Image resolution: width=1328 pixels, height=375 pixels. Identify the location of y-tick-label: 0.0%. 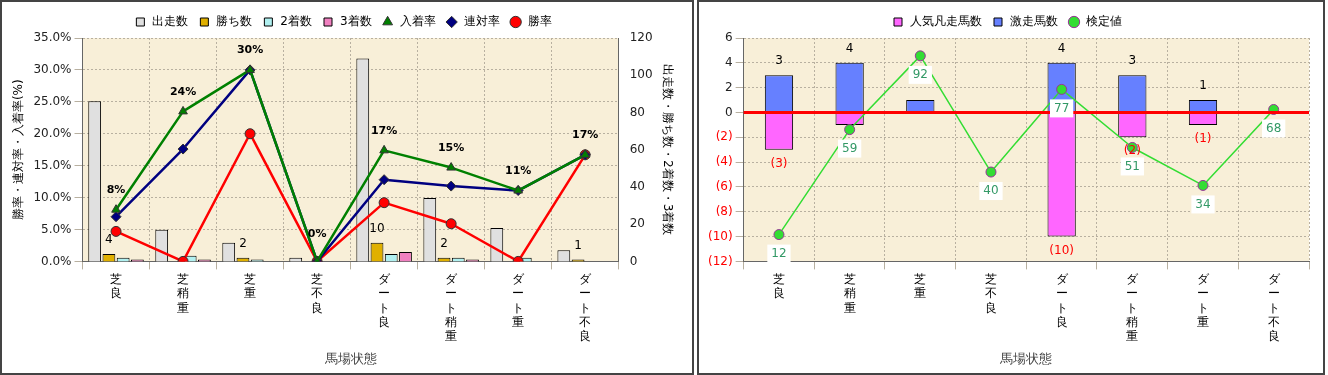
(56, 260).